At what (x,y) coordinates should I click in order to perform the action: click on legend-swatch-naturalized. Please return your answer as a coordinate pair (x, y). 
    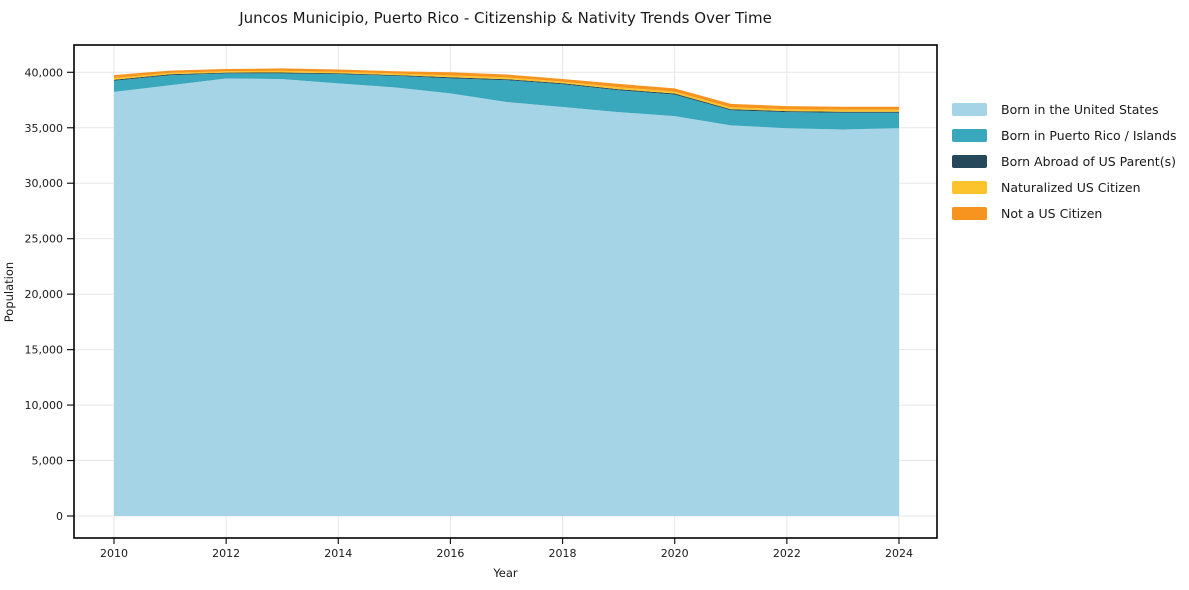
    Looking at the image, I should click on (969, 187).